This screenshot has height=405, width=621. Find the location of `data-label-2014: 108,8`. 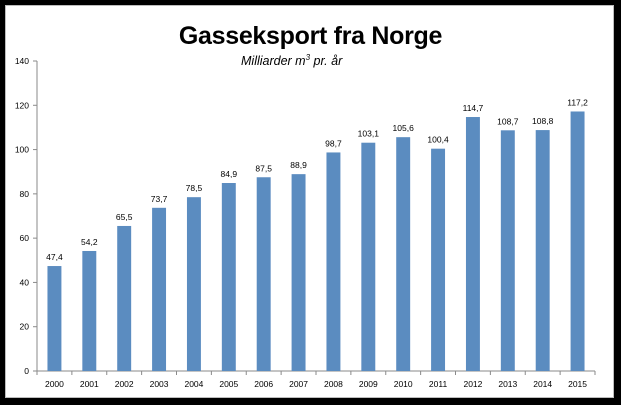

data-label-2014: 108,8 is located at coordinates (543, 121).